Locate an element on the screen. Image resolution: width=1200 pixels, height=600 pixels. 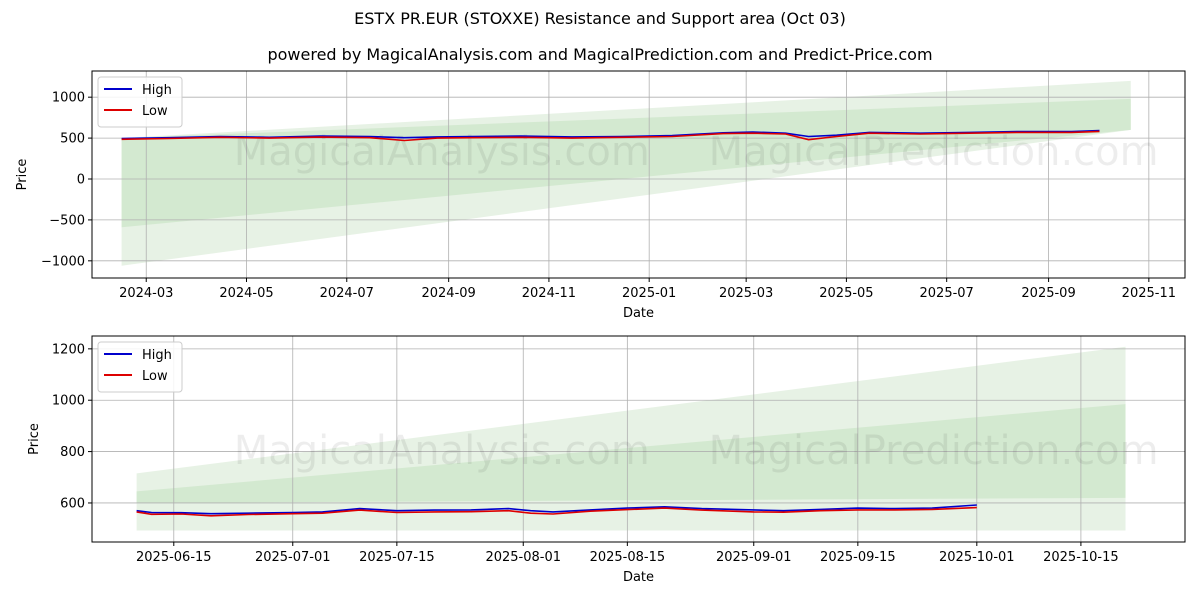
x-tick-label: 2025-07 is located at coordinates (947, 293).